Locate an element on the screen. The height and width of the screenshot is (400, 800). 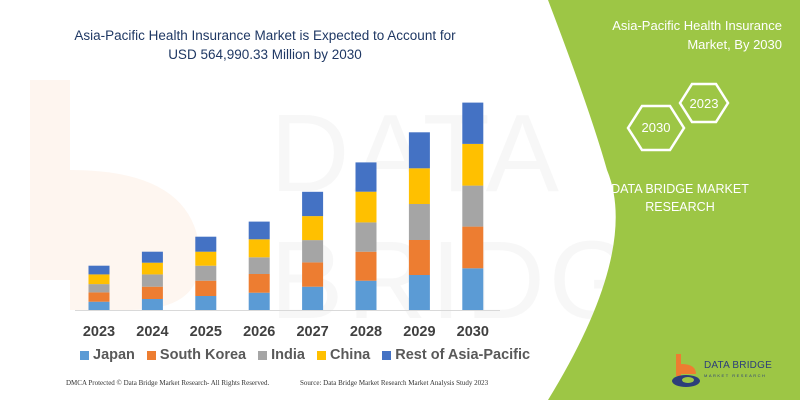
bar-2026-south-korea is located at coordinates (259, 283).